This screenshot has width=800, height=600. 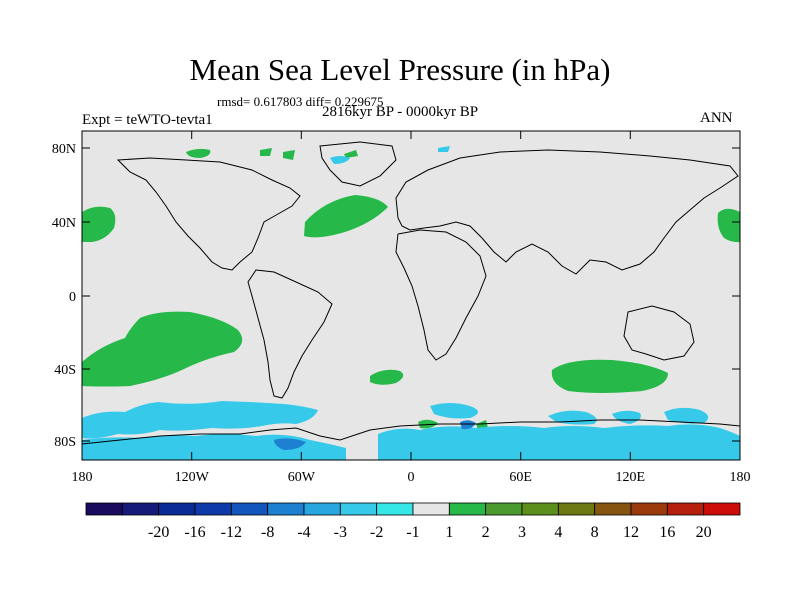 What do you see at coordinates (412, 532) in the screenshot?
I see `colorbar-label: -1` at bounding box center [412, 532].